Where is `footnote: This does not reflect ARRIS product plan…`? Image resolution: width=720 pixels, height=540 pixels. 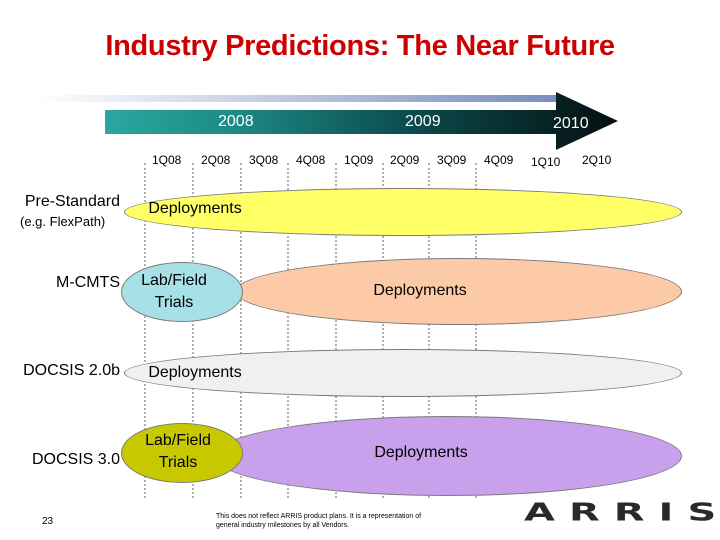 footnote: This does not reflect ARRIS product plan… is located at coordinates (319, 521).